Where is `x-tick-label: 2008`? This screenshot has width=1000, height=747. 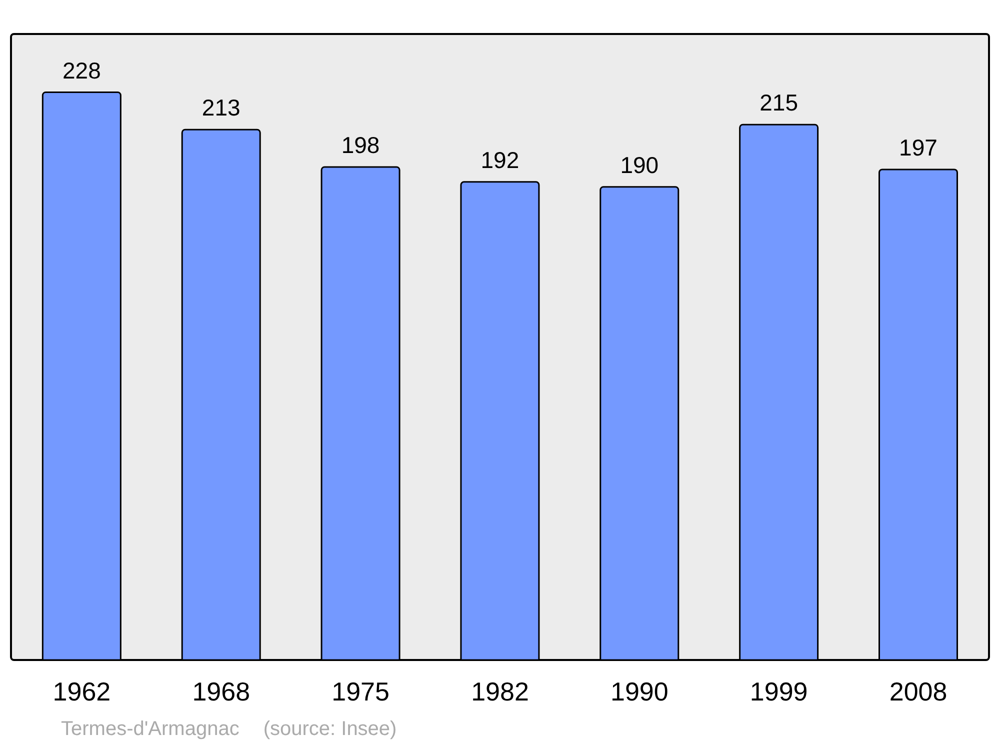
x-tick-label: 2008 is located at coordinates (918, 691).